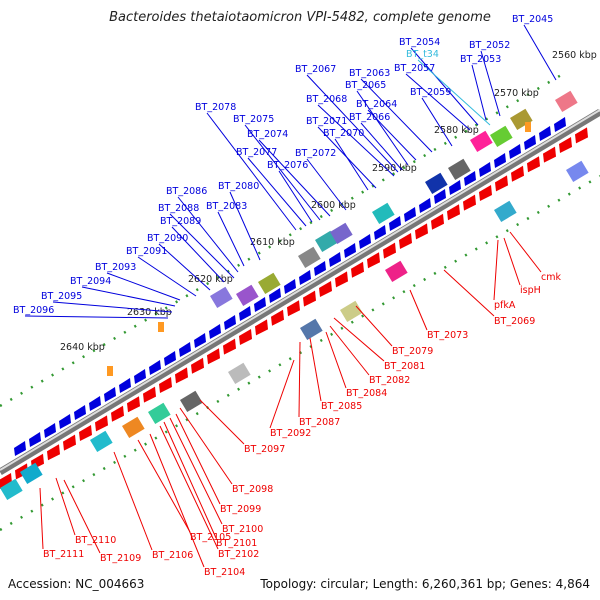 The image size is (600, 600). I want to click on forward-gene-label: BT_2057, so click(414, 68).